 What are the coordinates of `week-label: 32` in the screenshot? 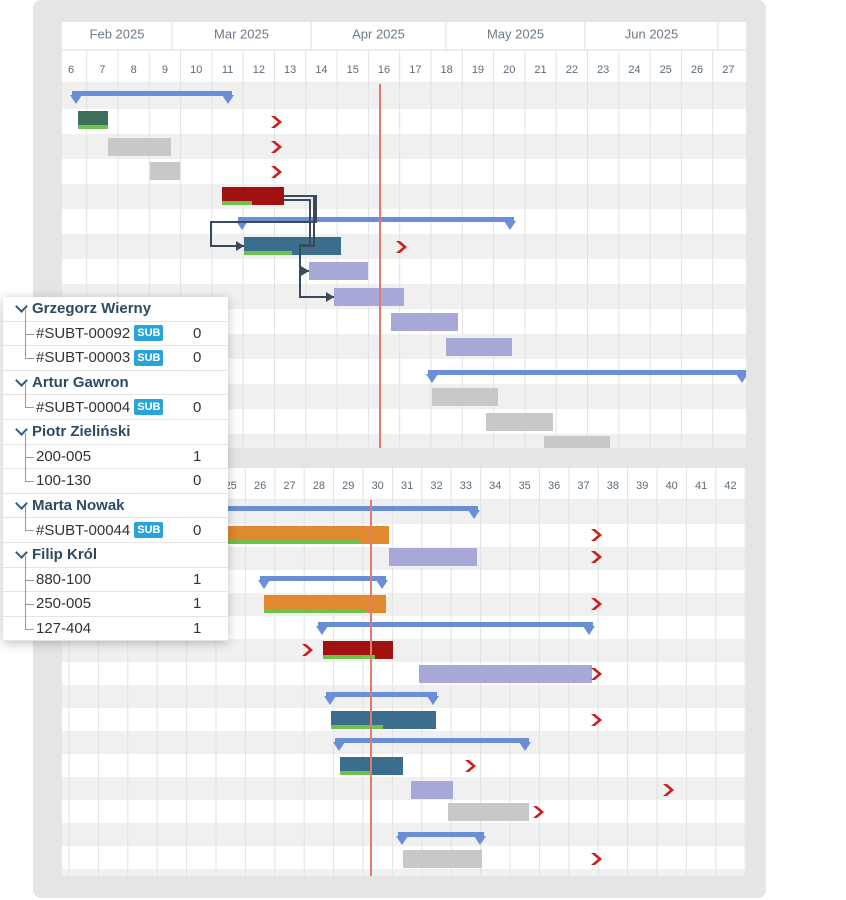 It's located at (436, 486).